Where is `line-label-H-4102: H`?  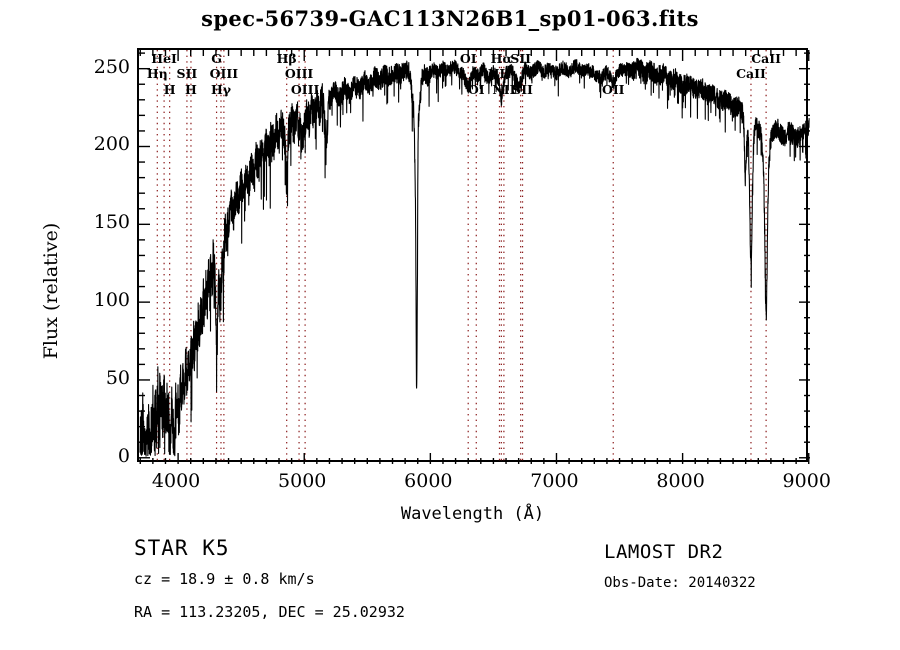 line-label-H-4102: H is located at coordinates (191, 89).